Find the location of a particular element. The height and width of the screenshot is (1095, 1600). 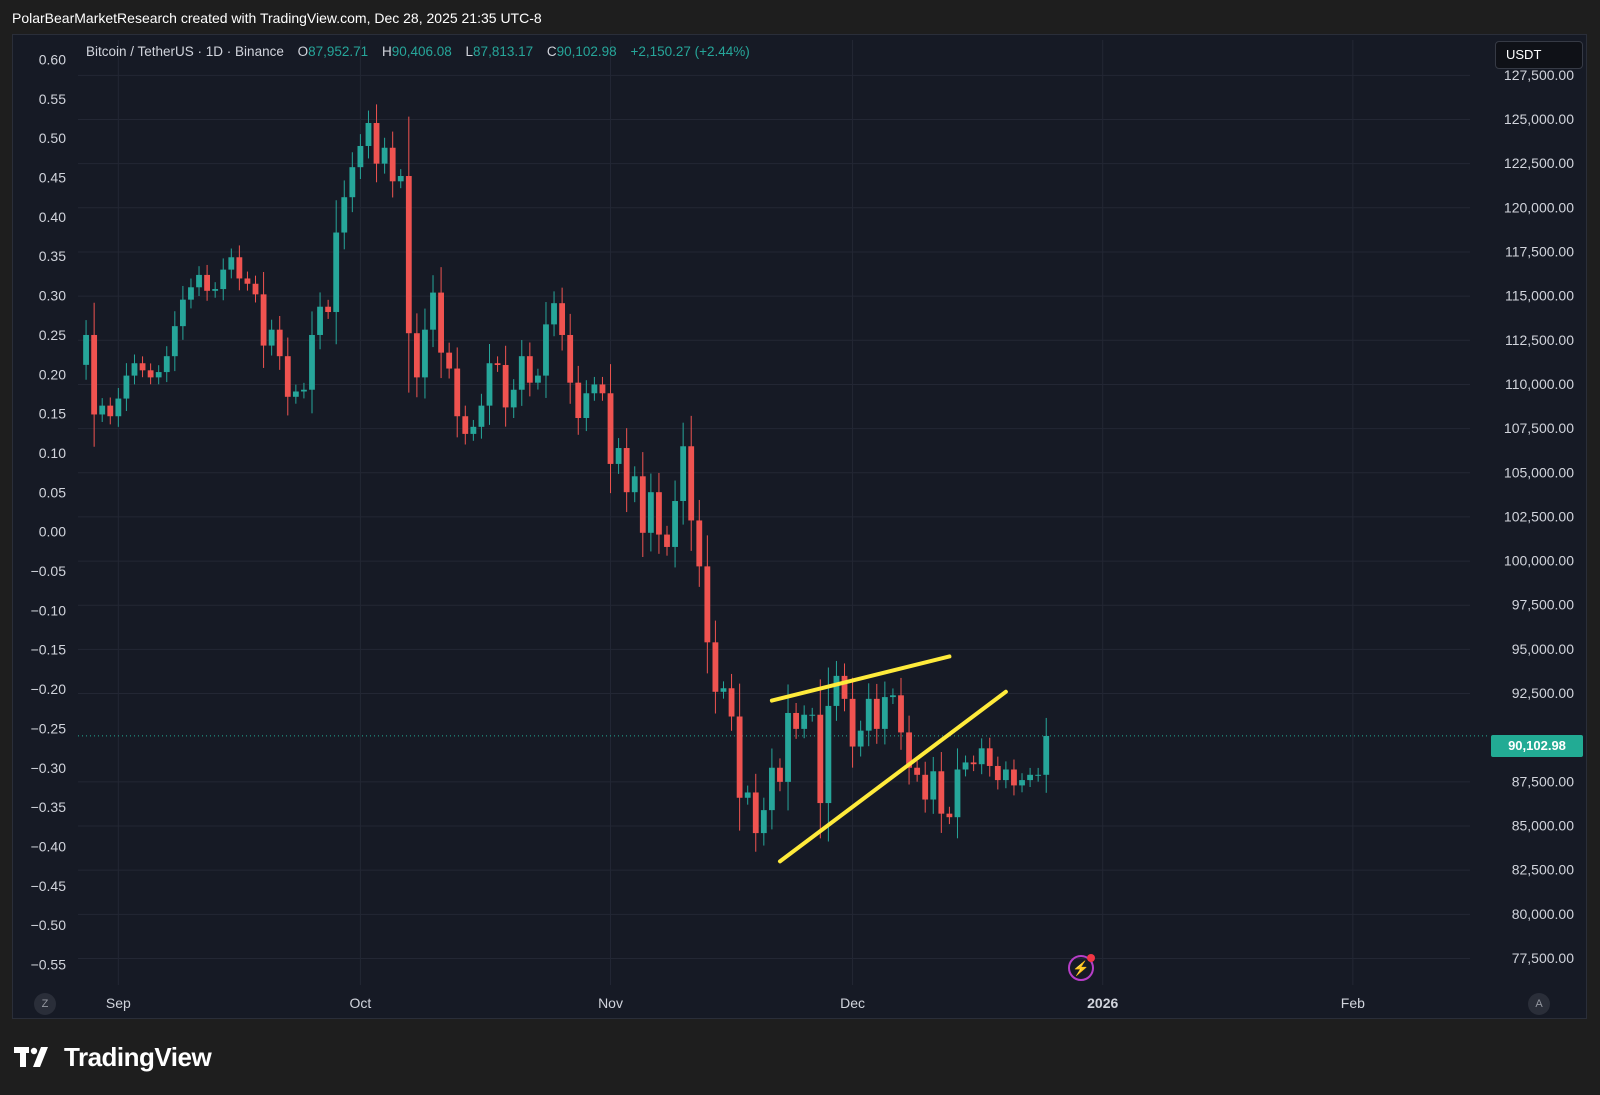

left-tick-label: −0.55 is located at coordinates (49, 965).